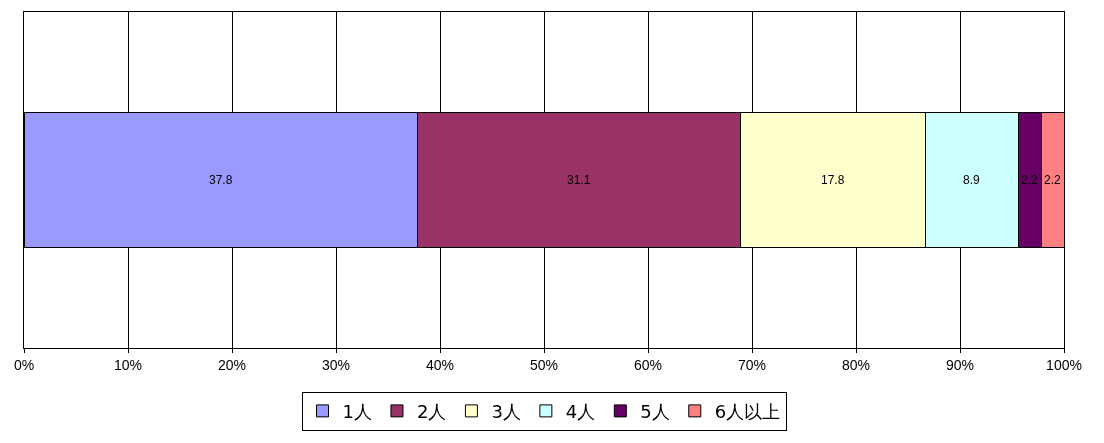  I want to click on legend-label: 4人, so click(580, 411).